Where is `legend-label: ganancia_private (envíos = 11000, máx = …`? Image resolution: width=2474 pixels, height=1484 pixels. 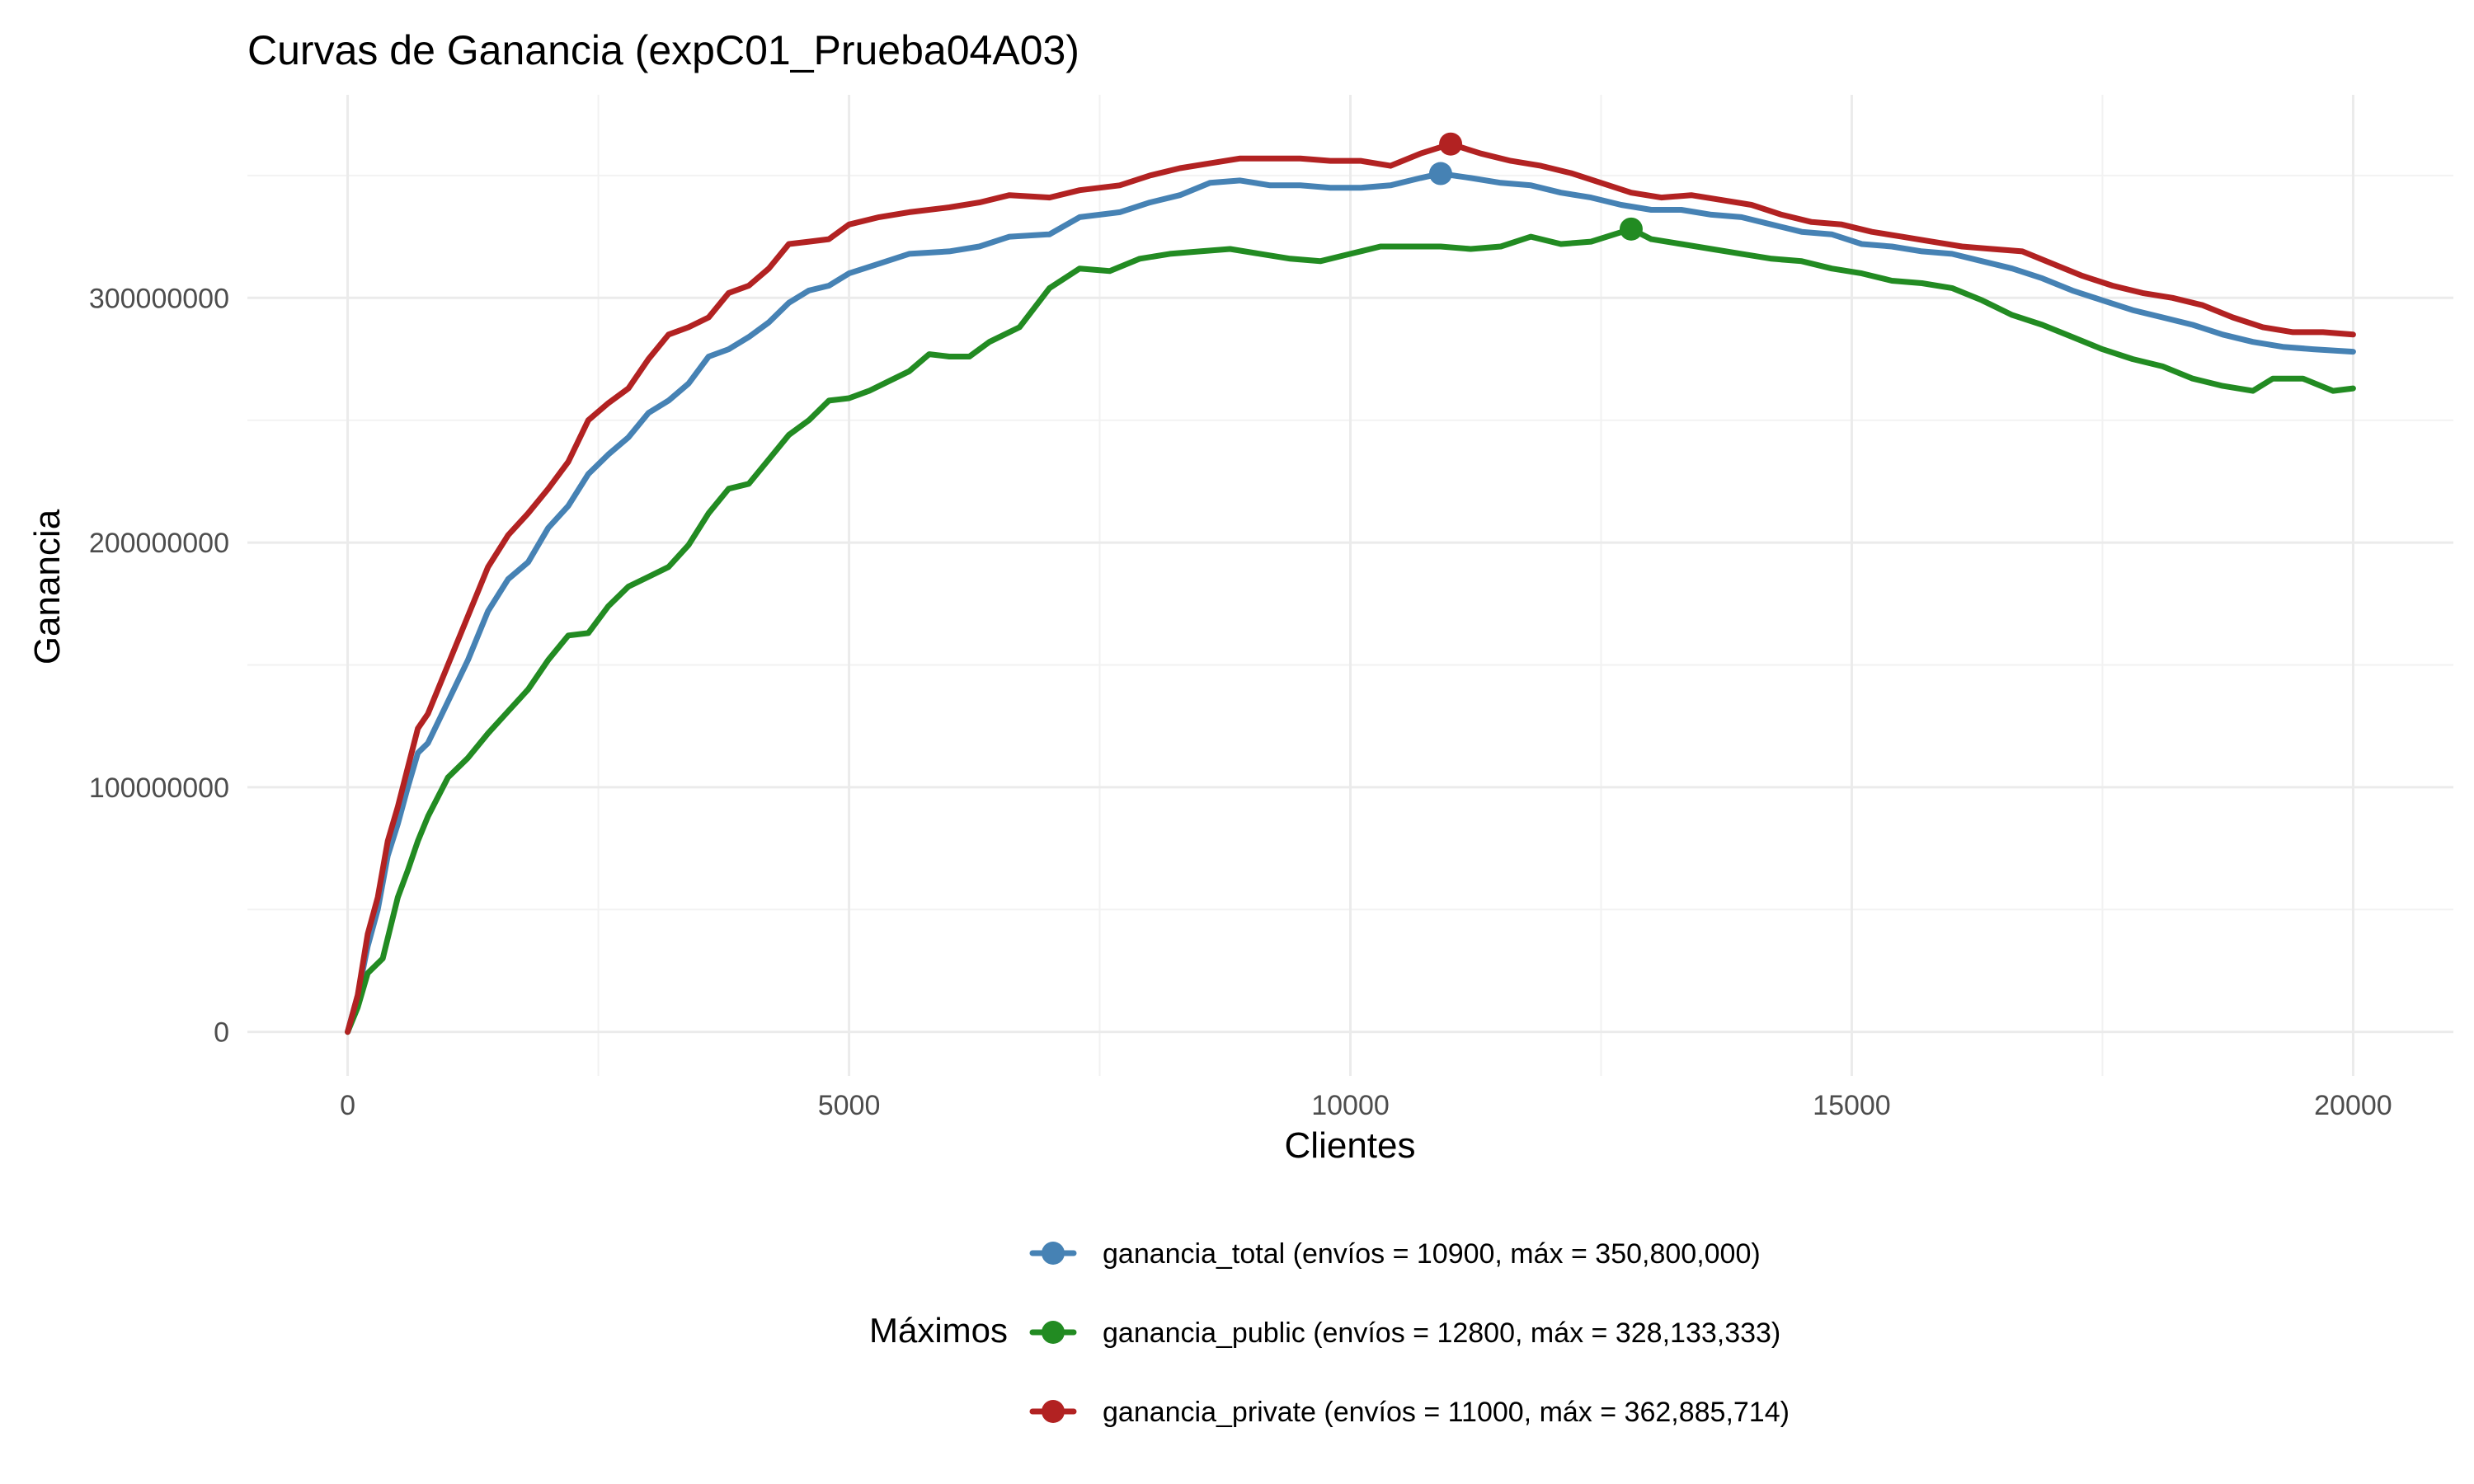 legend-label: ganancia_private (envíos = 11000, máx = … is located at coordinates (1446, 1412).